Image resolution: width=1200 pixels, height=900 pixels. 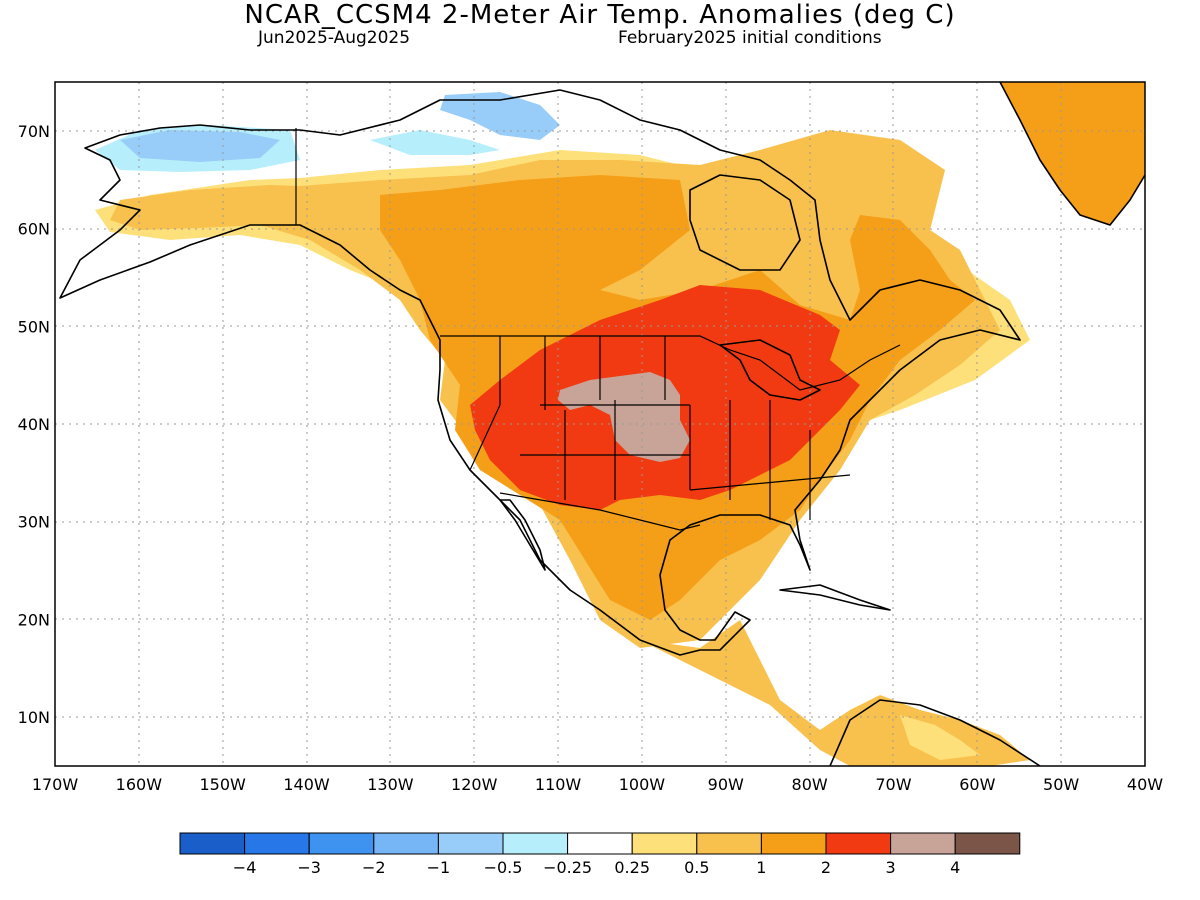 I want to click on legend-label: −0.5, so click(x=503, y=867).